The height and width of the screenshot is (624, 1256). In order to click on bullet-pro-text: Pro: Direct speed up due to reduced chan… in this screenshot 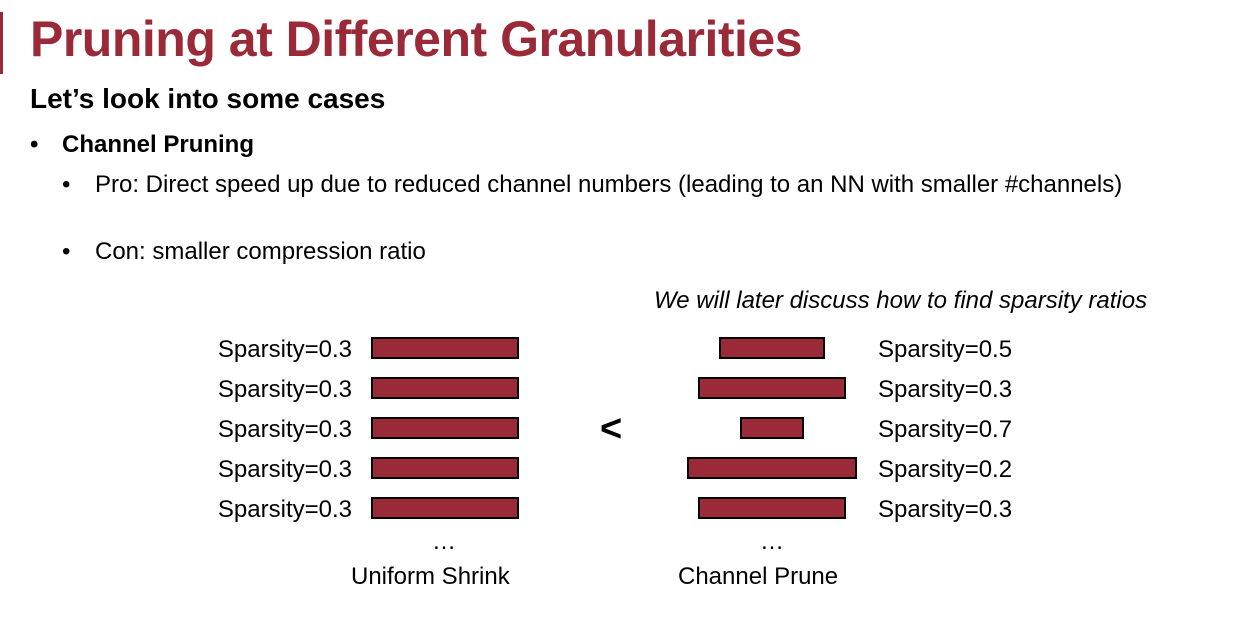, I will do `click(609, 184)`.